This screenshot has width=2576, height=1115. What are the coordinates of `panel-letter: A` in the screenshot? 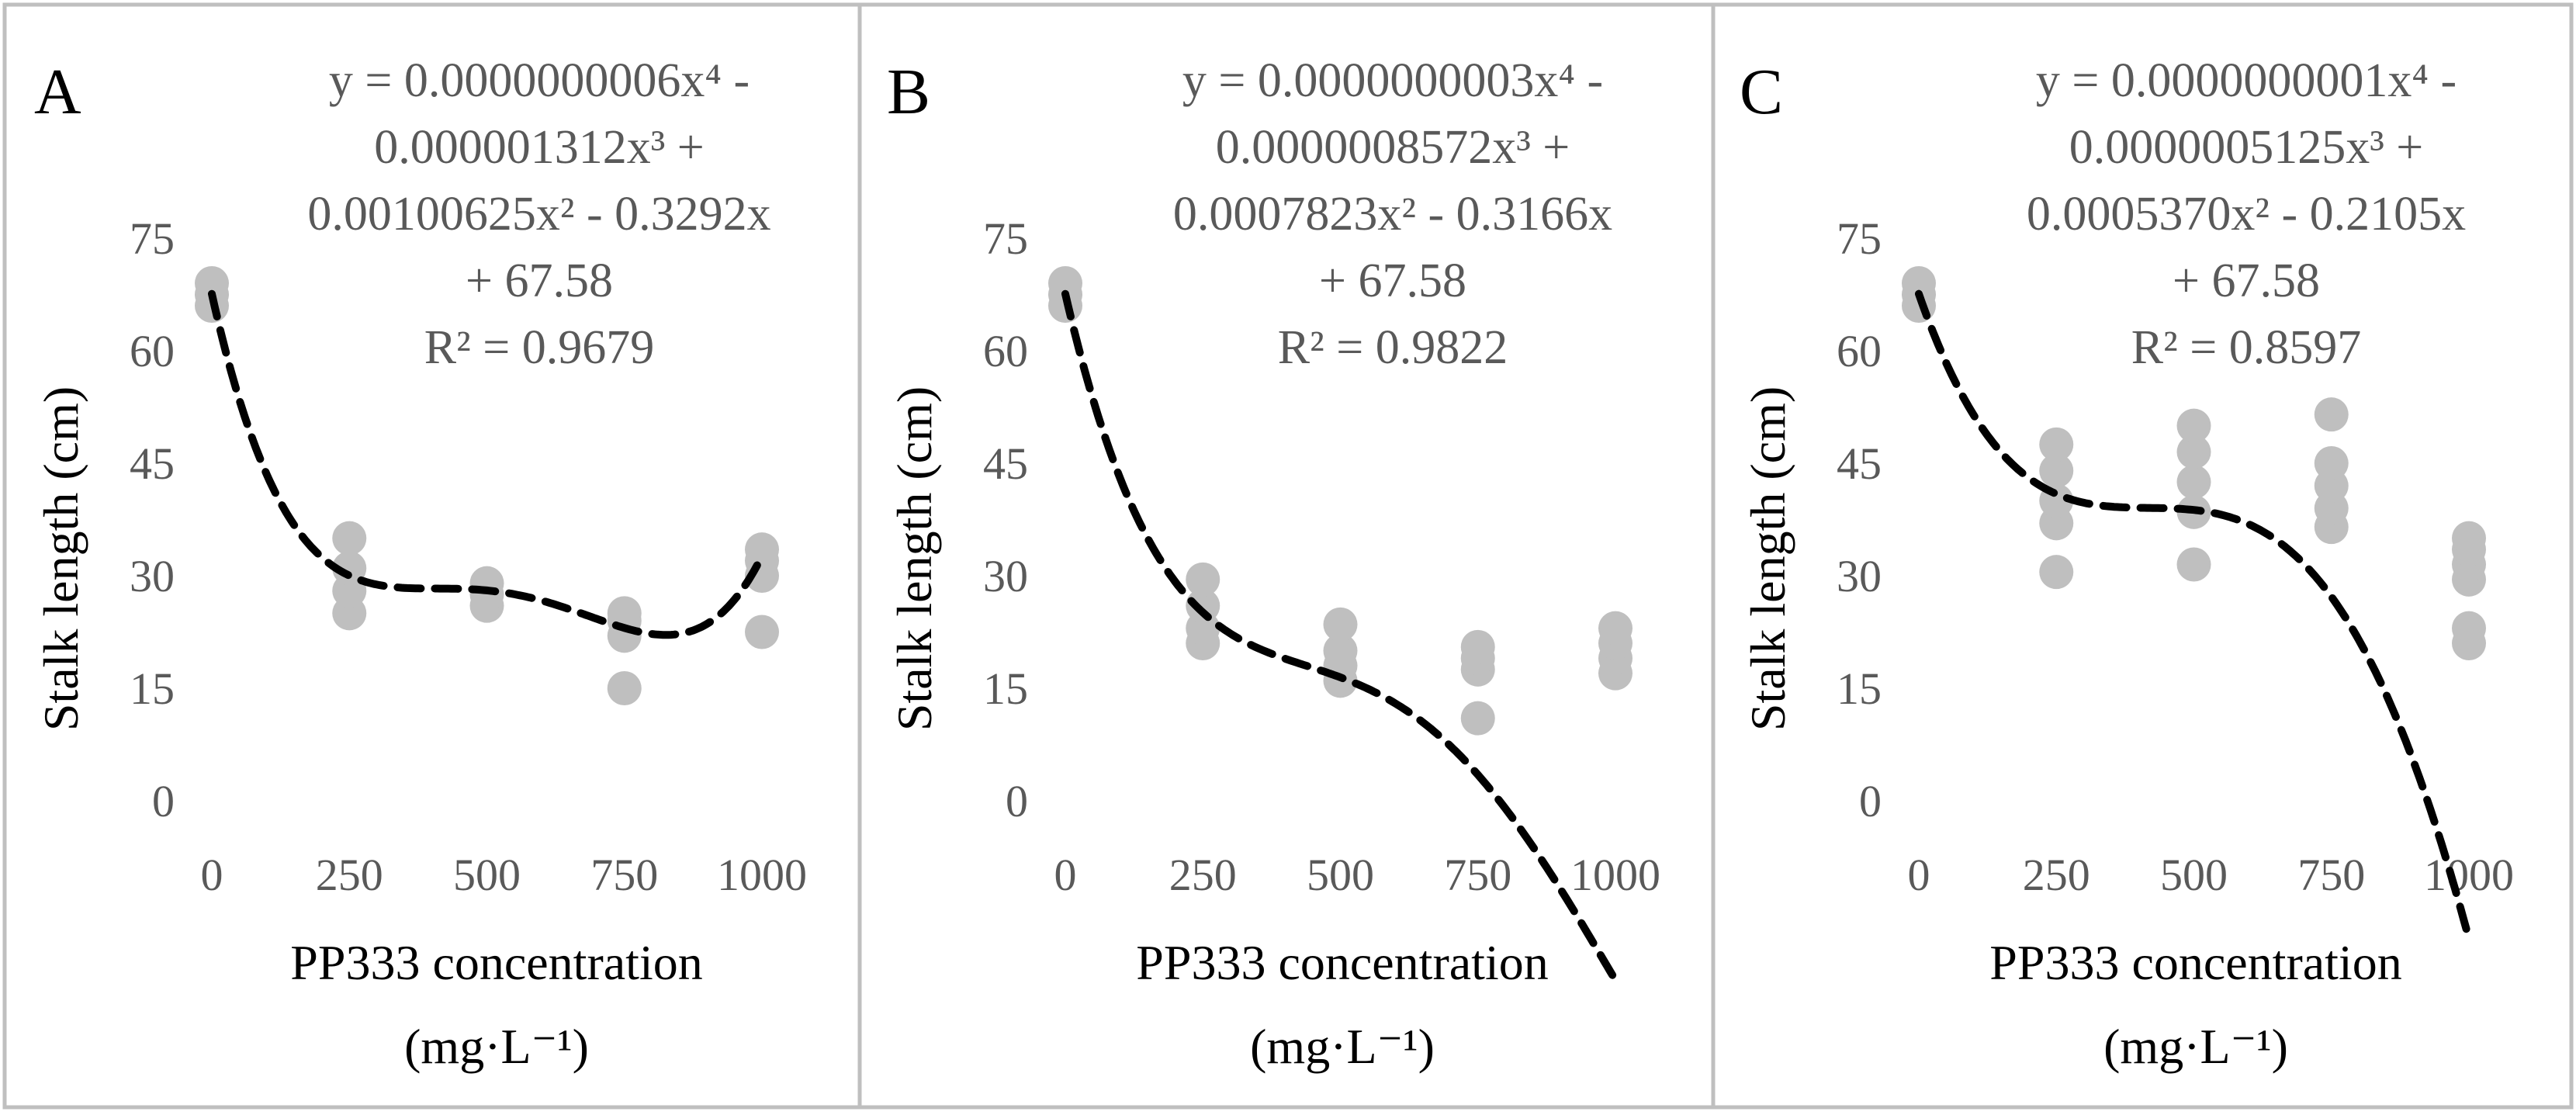 It's located at (57, 92).